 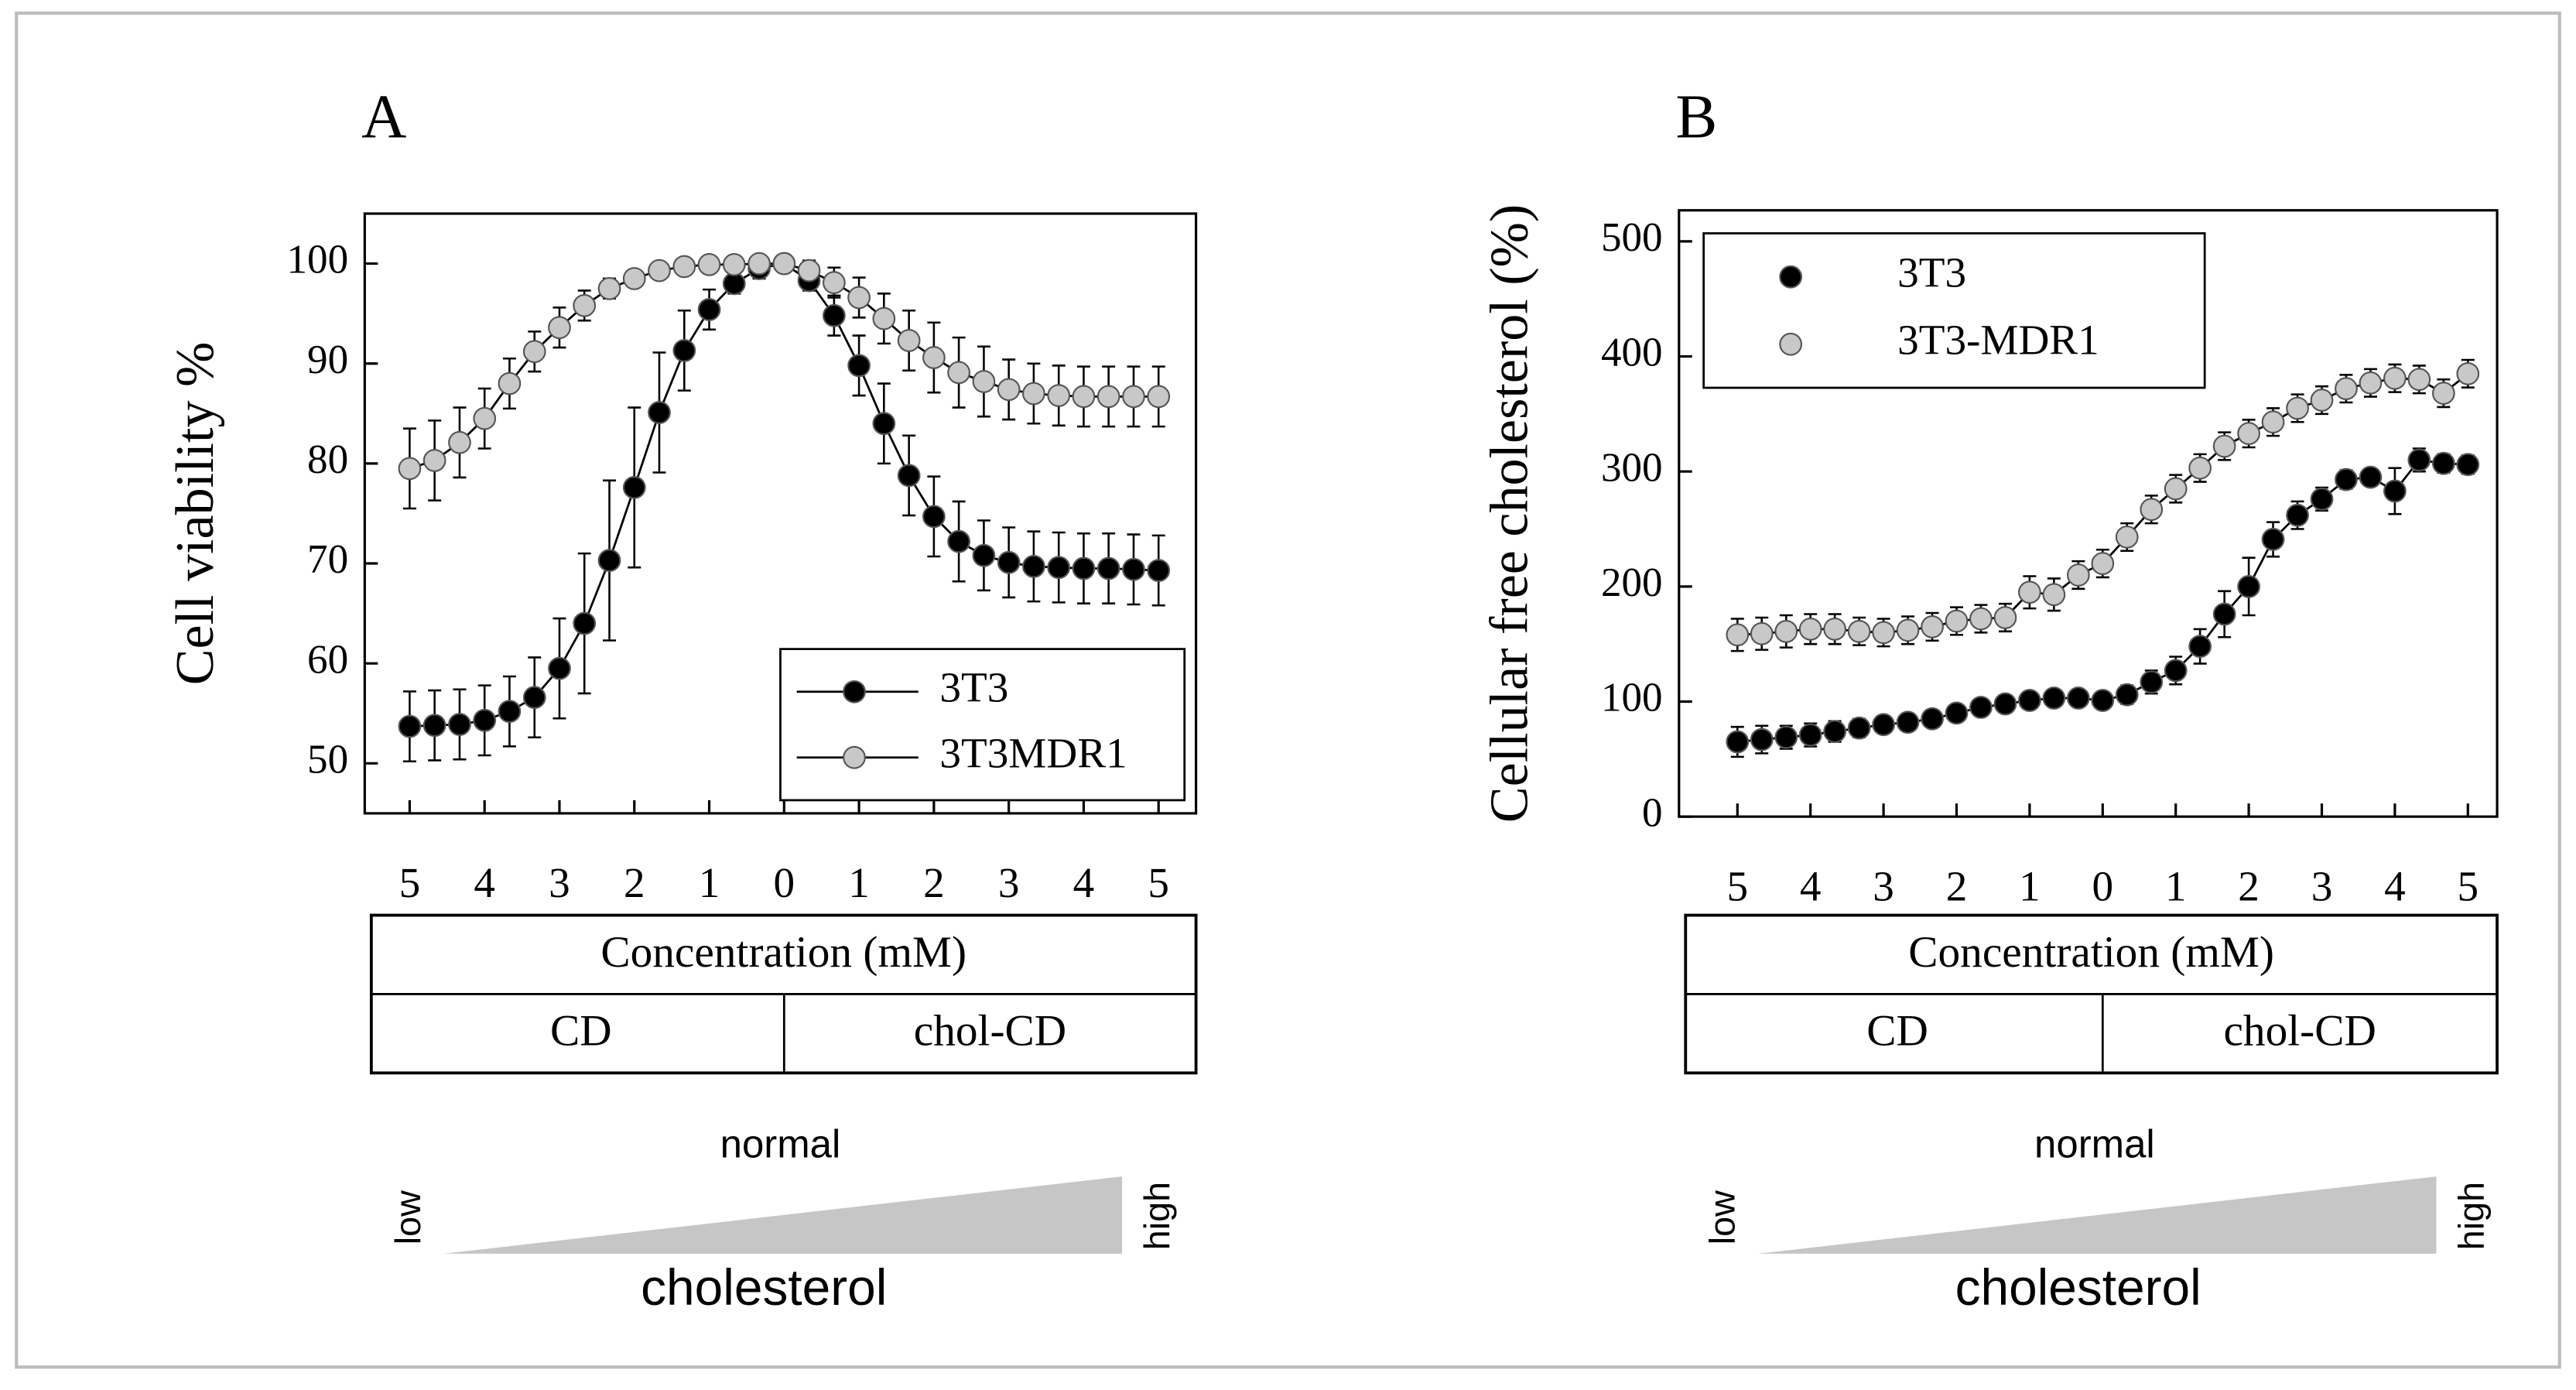 What do you see at coordinates (327, 659) in the screenshot?
I see `y-tick-label: 60` at bounding box center [327, 659].